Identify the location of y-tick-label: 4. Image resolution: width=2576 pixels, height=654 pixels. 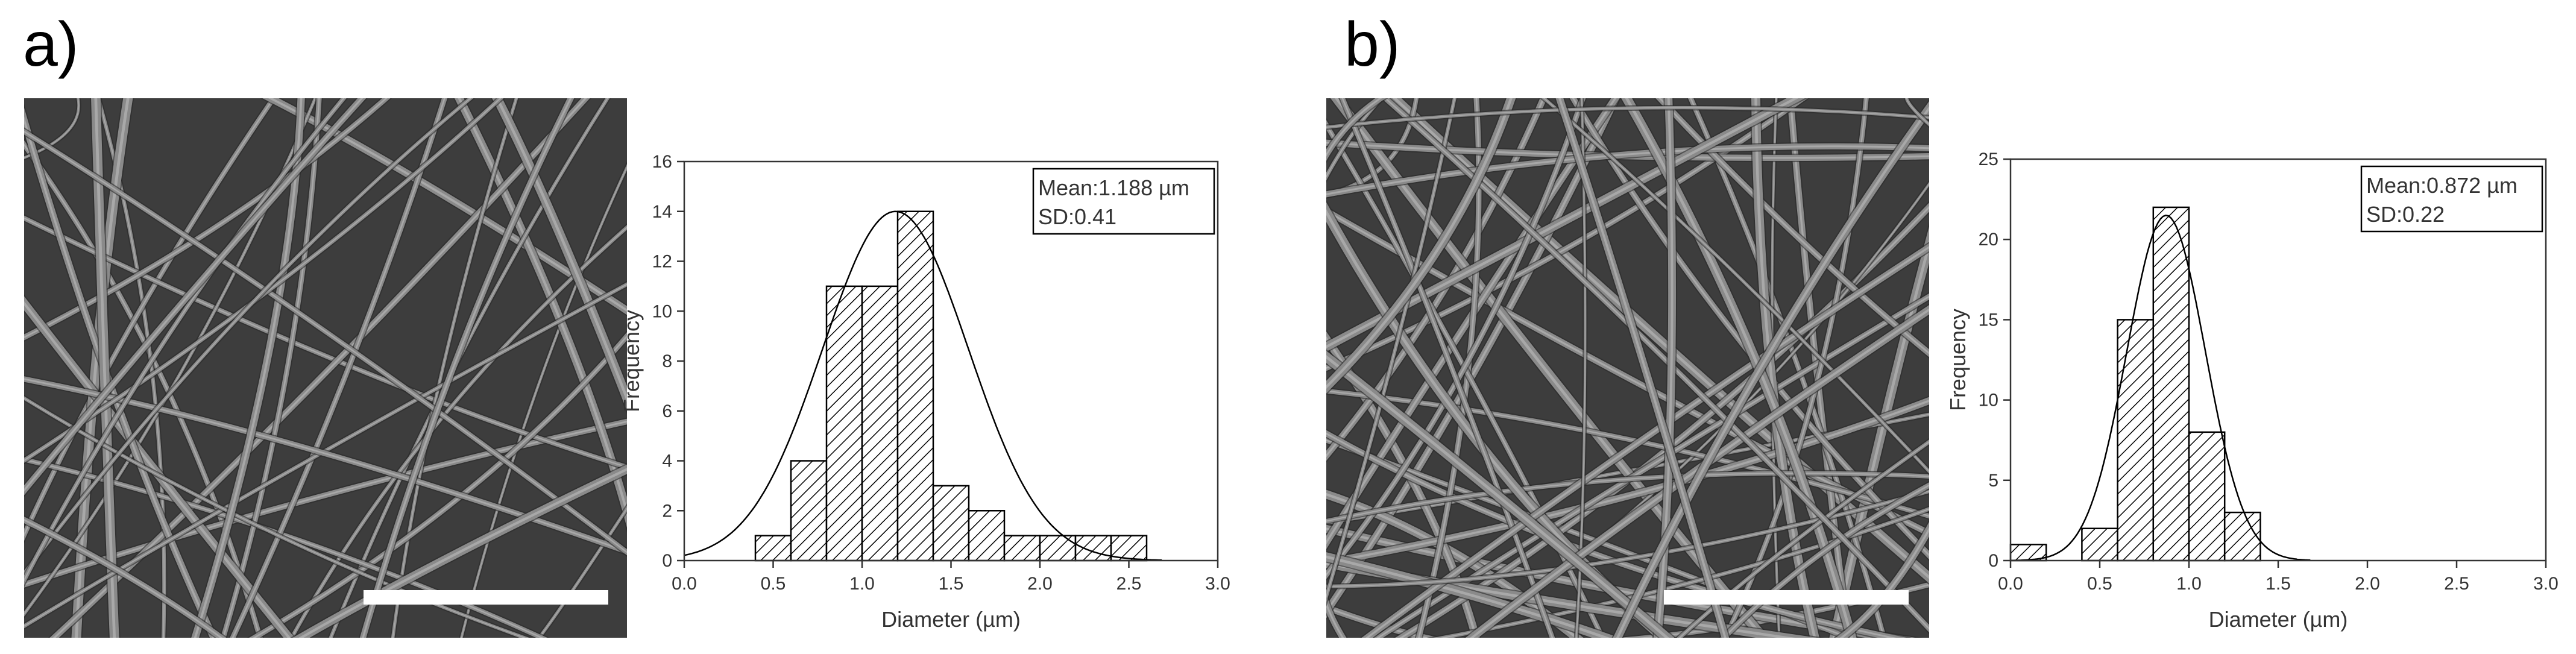
(667, 461).